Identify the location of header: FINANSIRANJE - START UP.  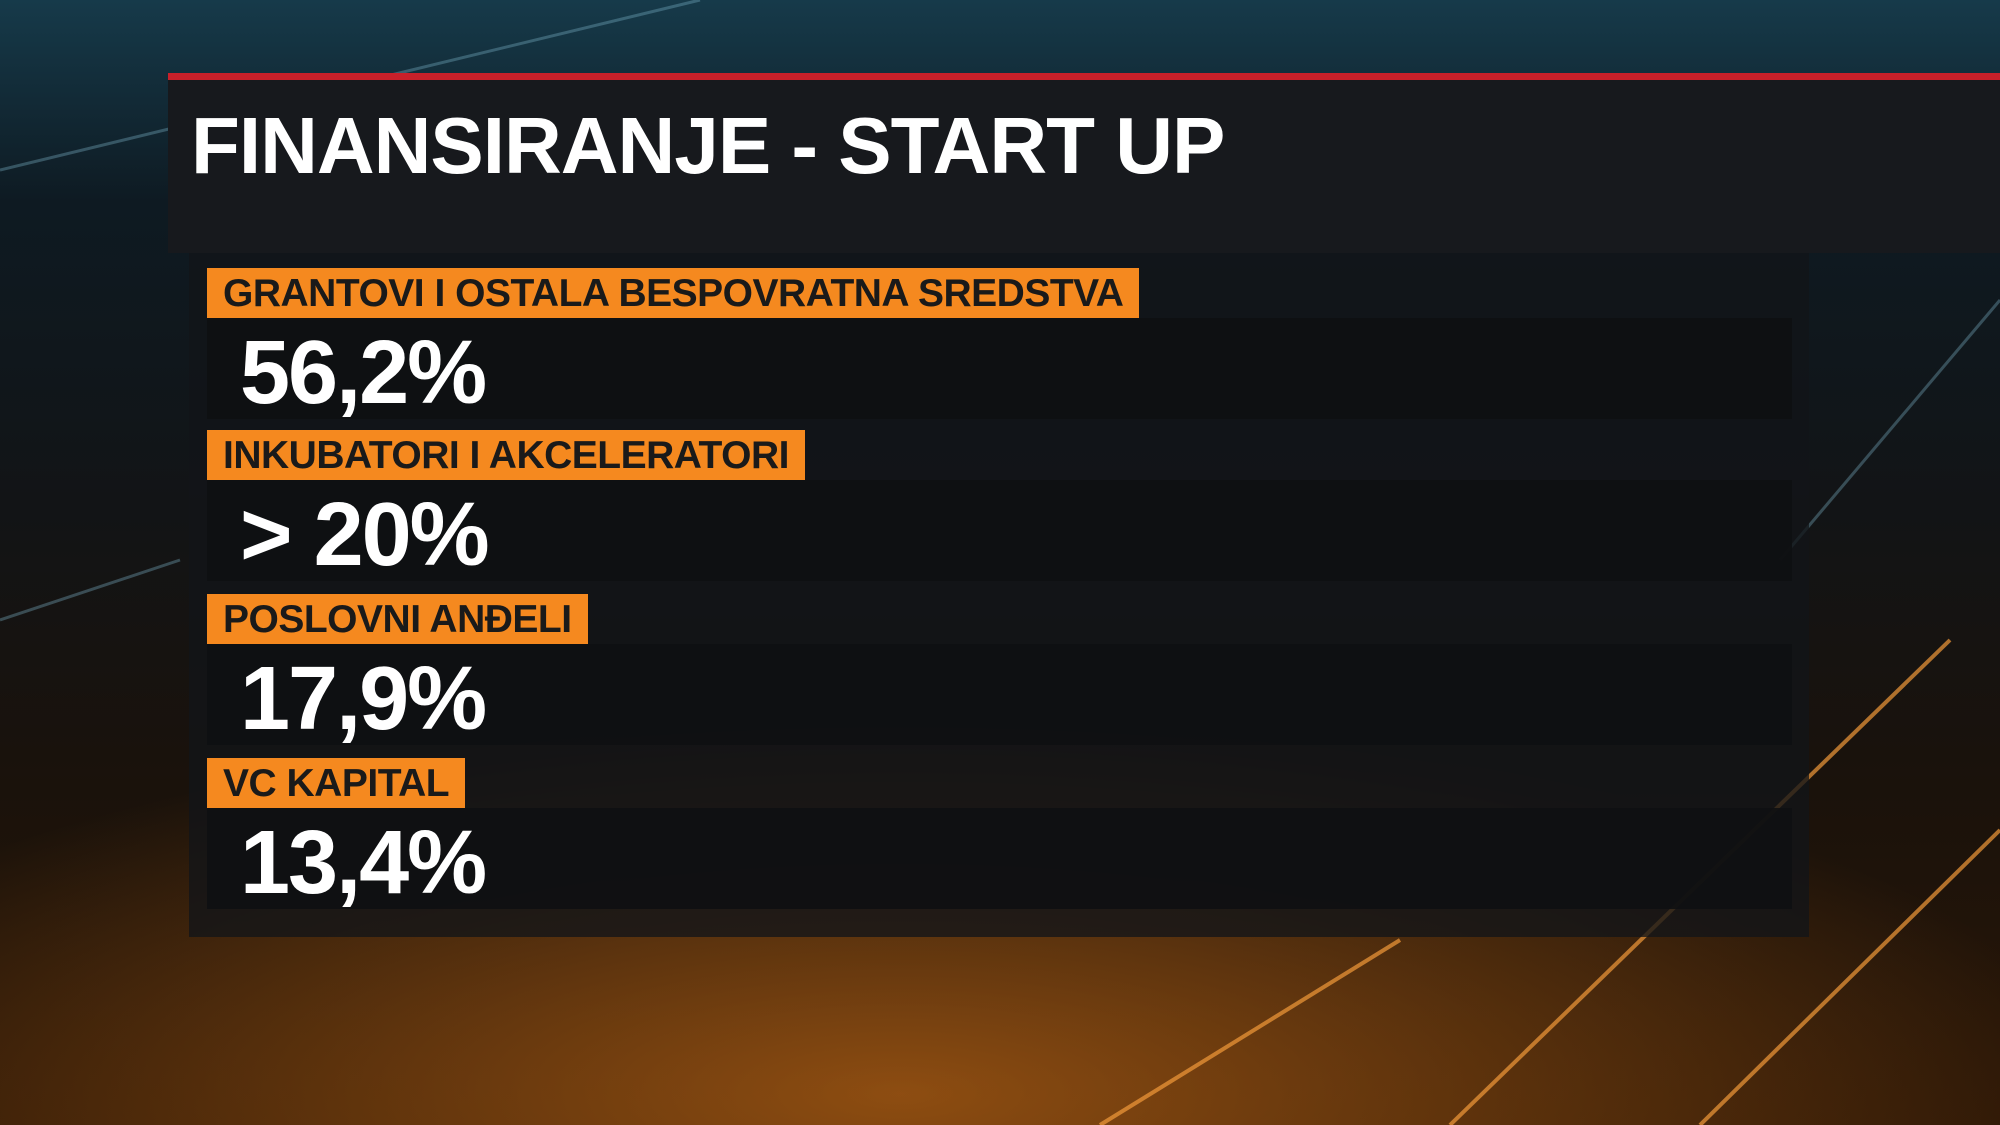
(1084, 163).